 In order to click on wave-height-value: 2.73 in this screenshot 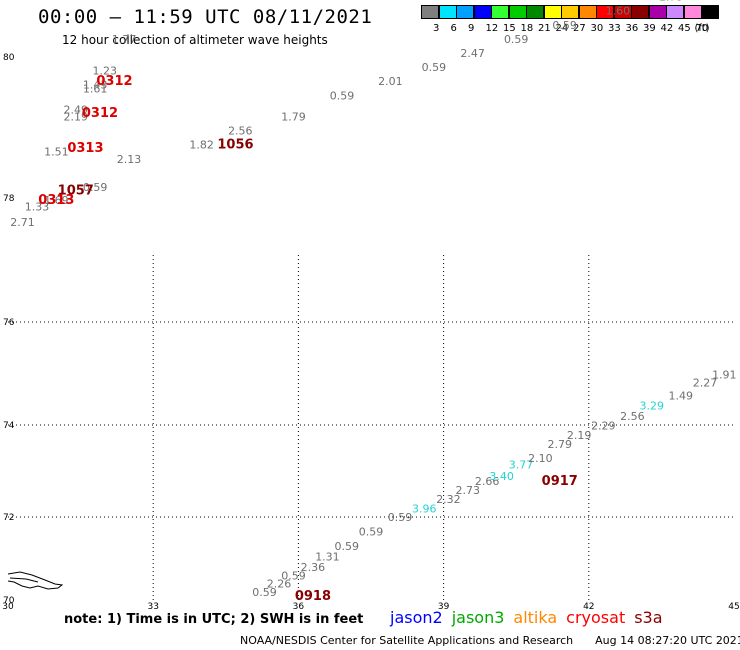, I will do `click(468, 490)`.